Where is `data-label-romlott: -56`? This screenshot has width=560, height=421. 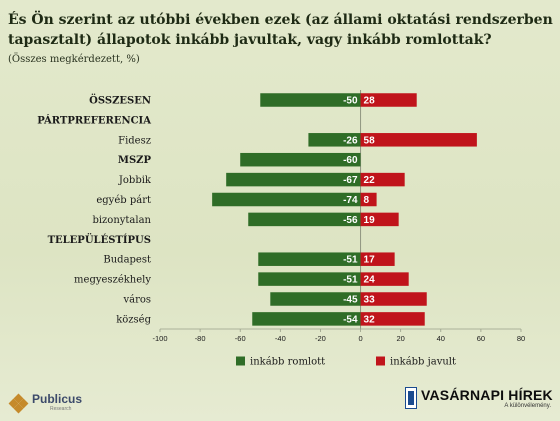 data-label-romlott: -56 is located at coordinates (350, 220).